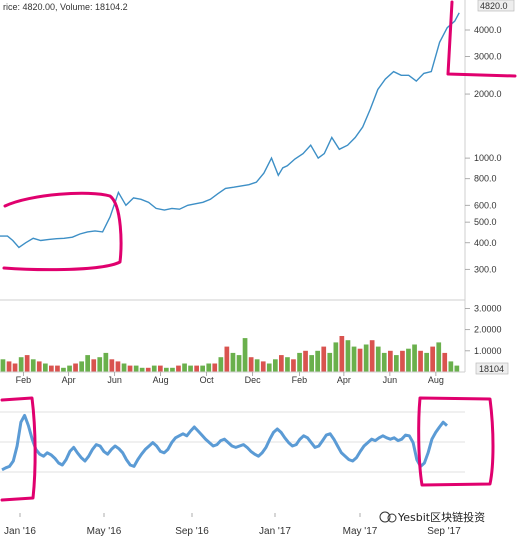  Describe the element at coordinates (492, 368) in the screenshot. I see `volume-last-value-box` at that location.